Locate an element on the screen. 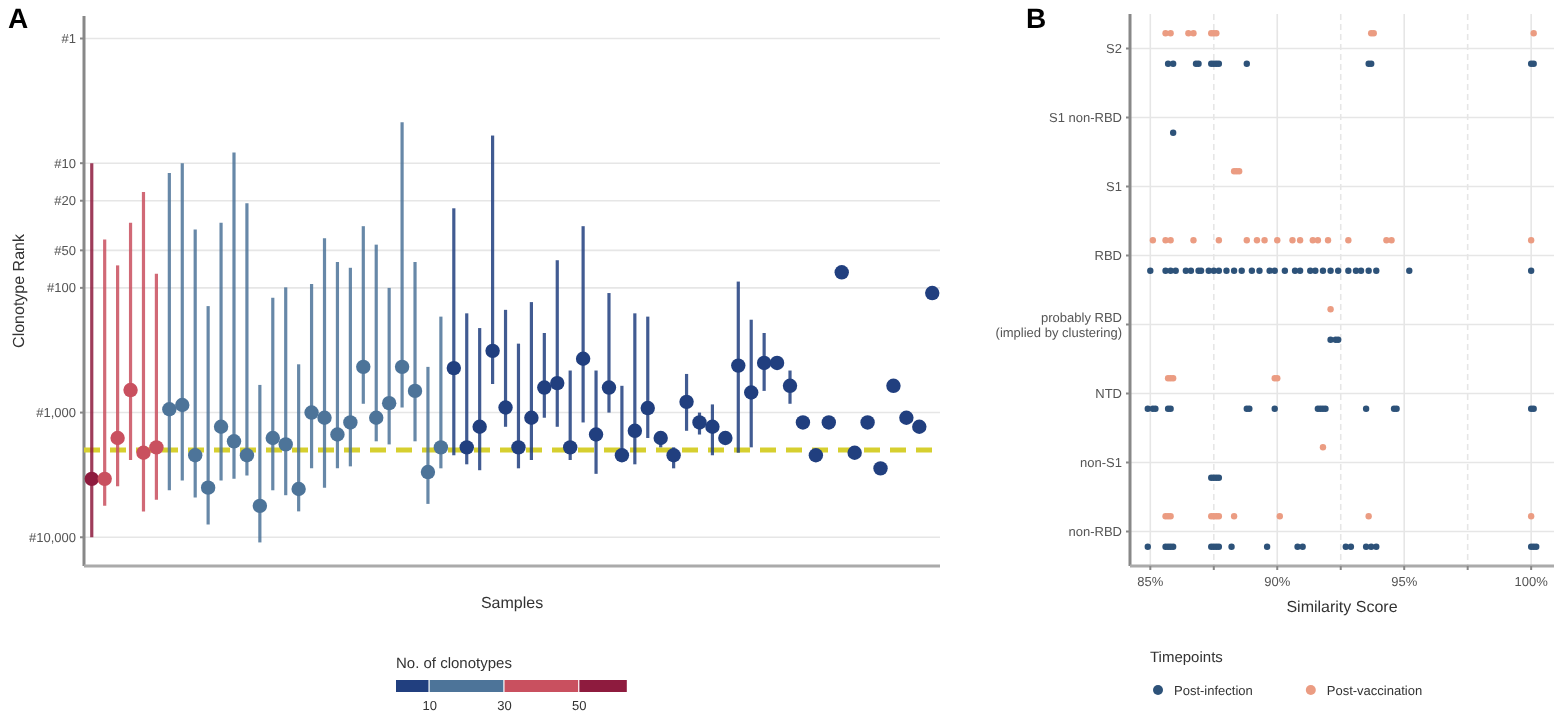 This screenshot has height=712, width=1560. chart-title: B is located at coordinates (1036, 18).